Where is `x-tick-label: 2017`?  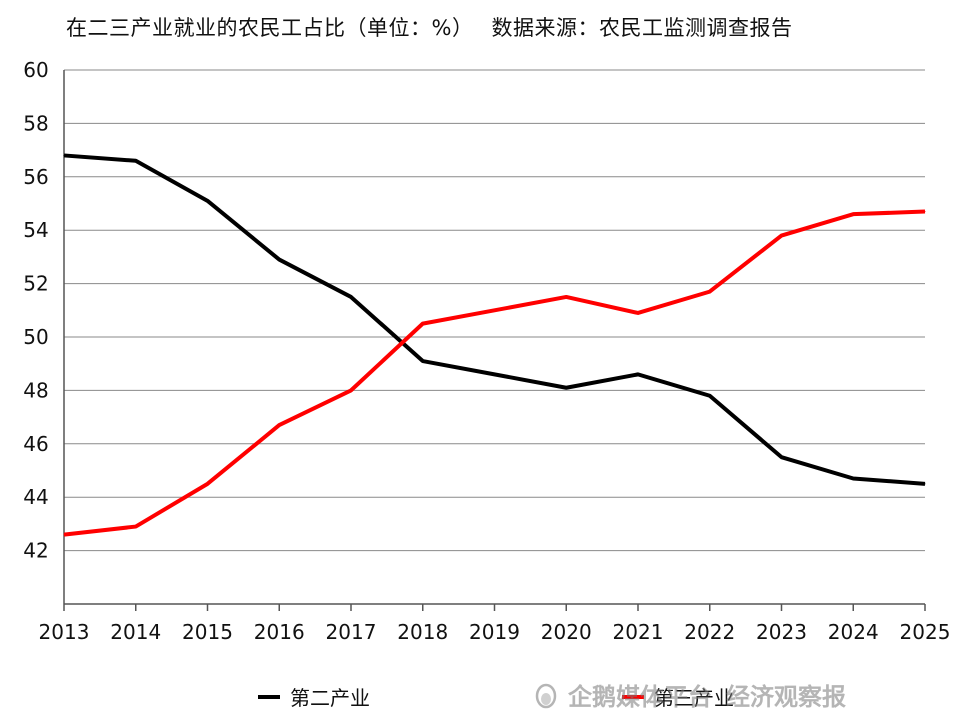
x-tick-label: 2017 is located at coordinates (351, 632).